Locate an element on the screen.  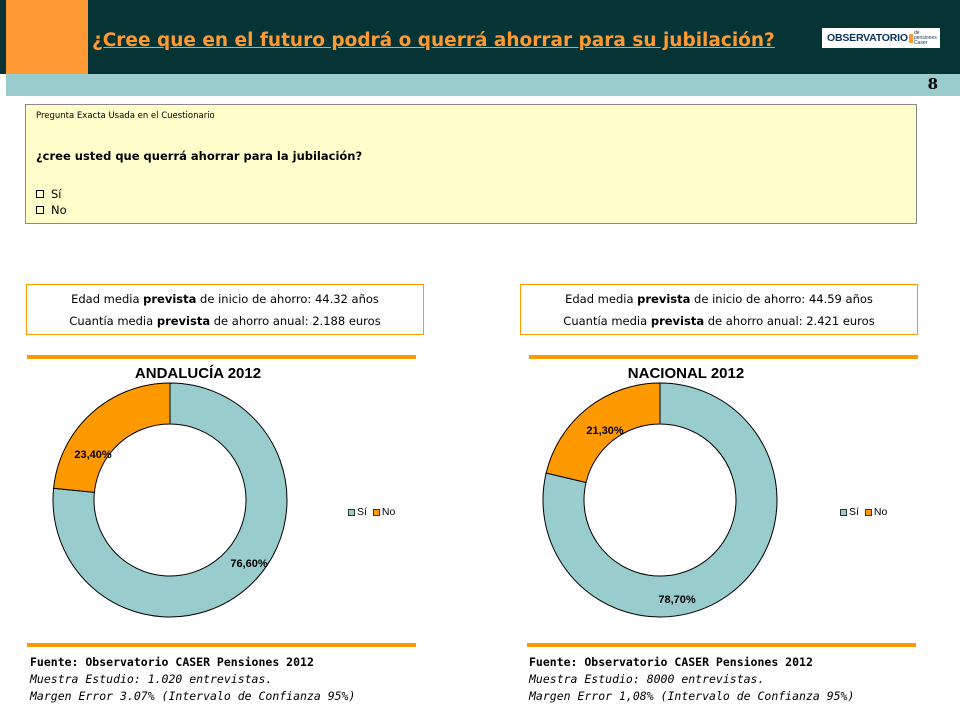
chart-title-andalucia: ANDALUCÍA 2012 is located at coordinates (198, 373).